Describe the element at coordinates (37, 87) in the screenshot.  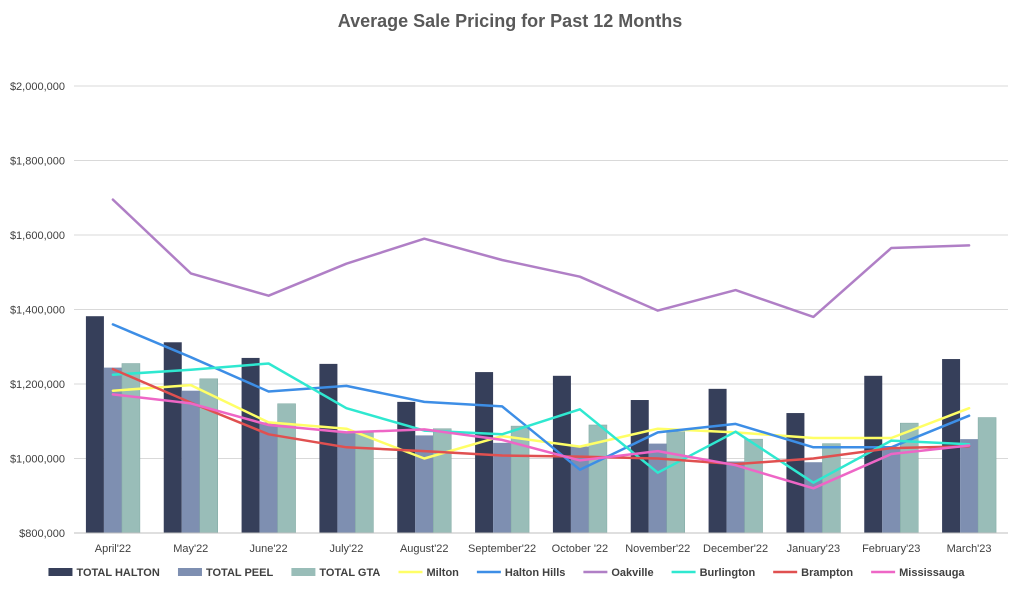
I see `y-tick-label: $2,000,000` at that location.